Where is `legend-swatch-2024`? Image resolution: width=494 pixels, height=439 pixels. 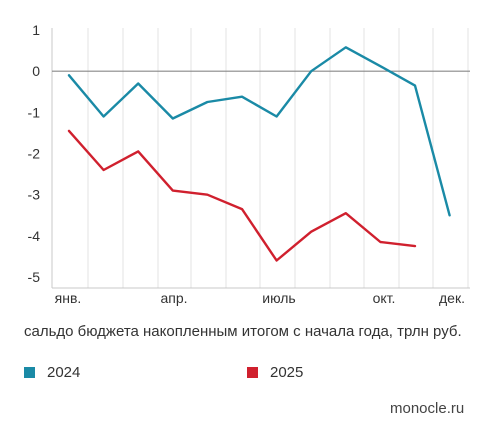 legend-swatch-2024 is located at coordinates (29, 372).